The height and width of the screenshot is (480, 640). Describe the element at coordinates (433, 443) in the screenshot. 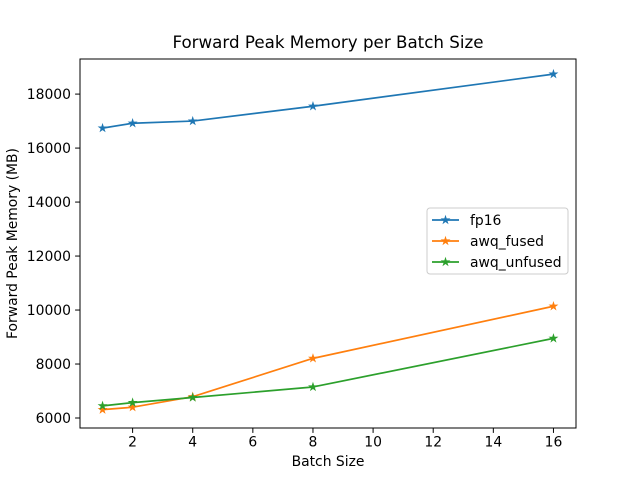

I see `x-tick-label: 12` at that location.